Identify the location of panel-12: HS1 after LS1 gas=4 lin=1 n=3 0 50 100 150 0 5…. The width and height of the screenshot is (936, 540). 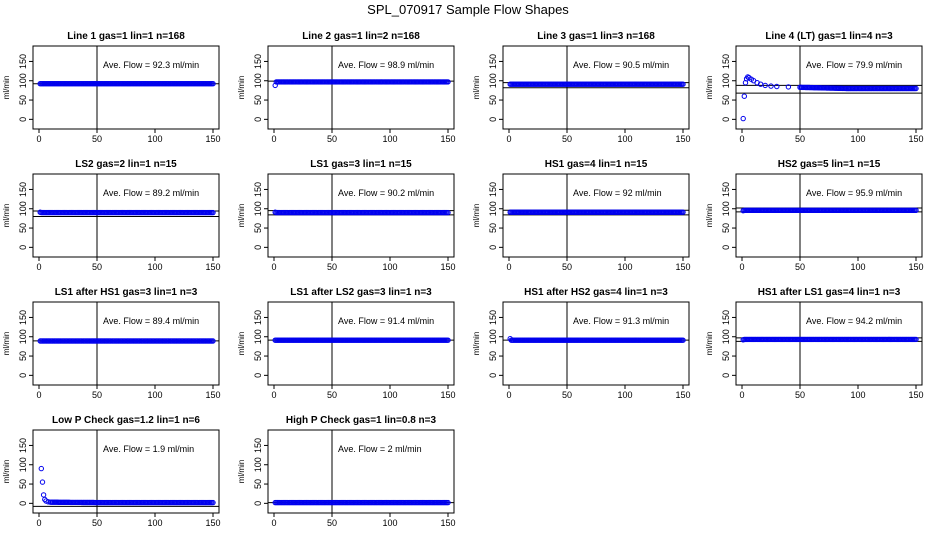
(814, 343).